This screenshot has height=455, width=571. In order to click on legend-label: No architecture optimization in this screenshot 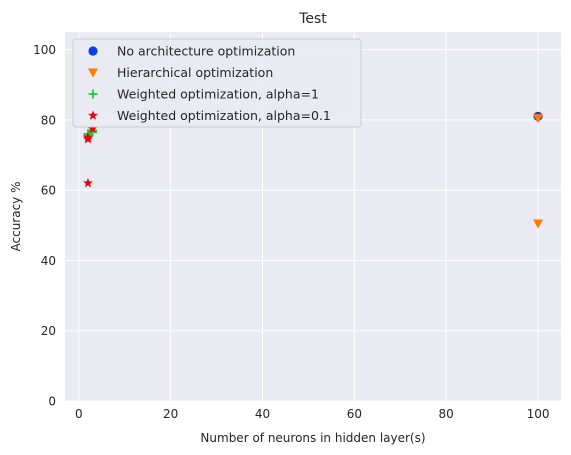, I will do `click(206, 51)`.